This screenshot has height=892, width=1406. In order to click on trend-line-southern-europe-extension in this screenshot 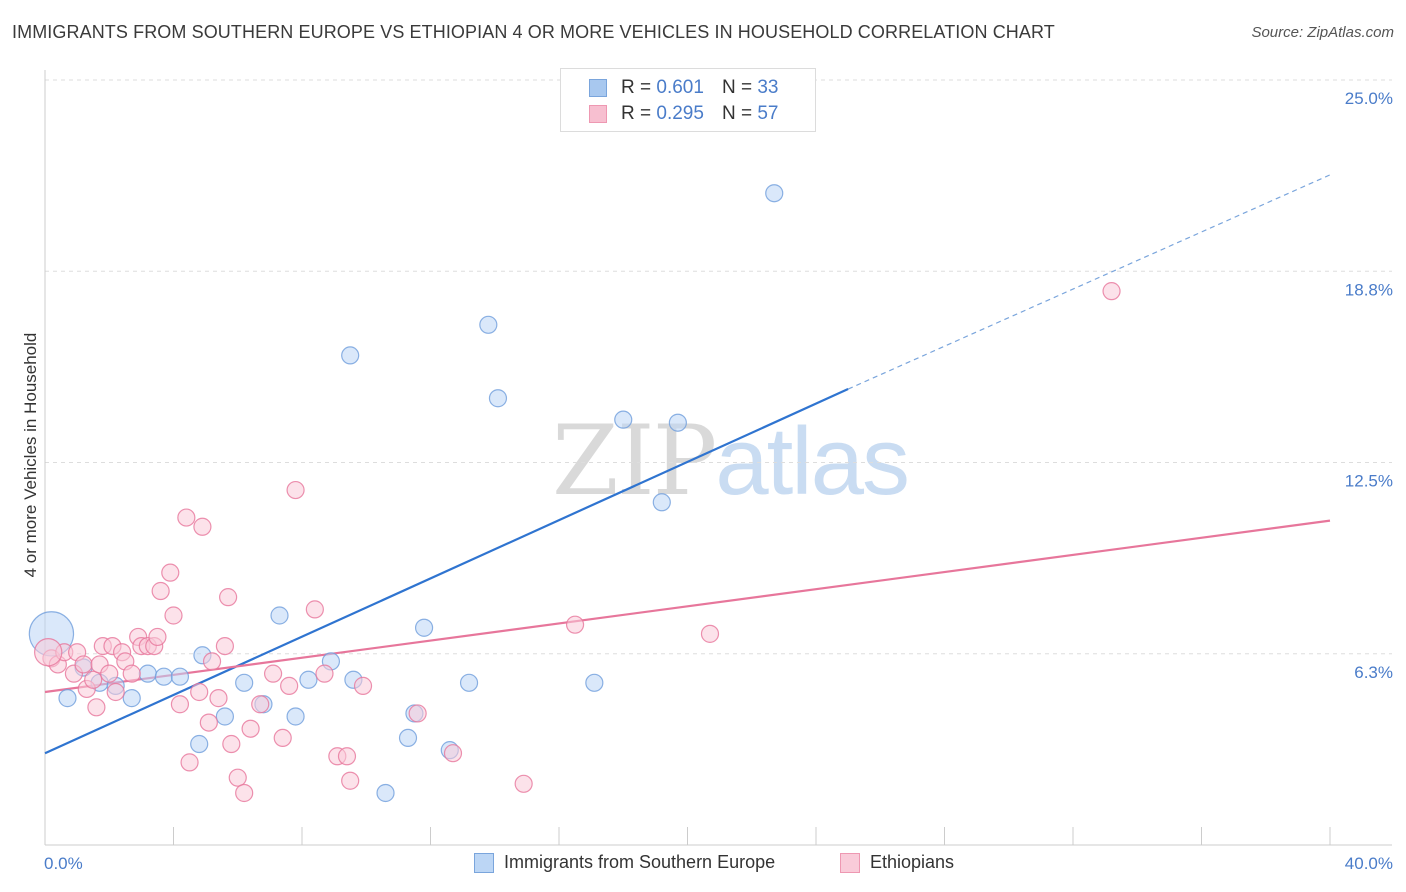, I will do `click(1089, 282)`.